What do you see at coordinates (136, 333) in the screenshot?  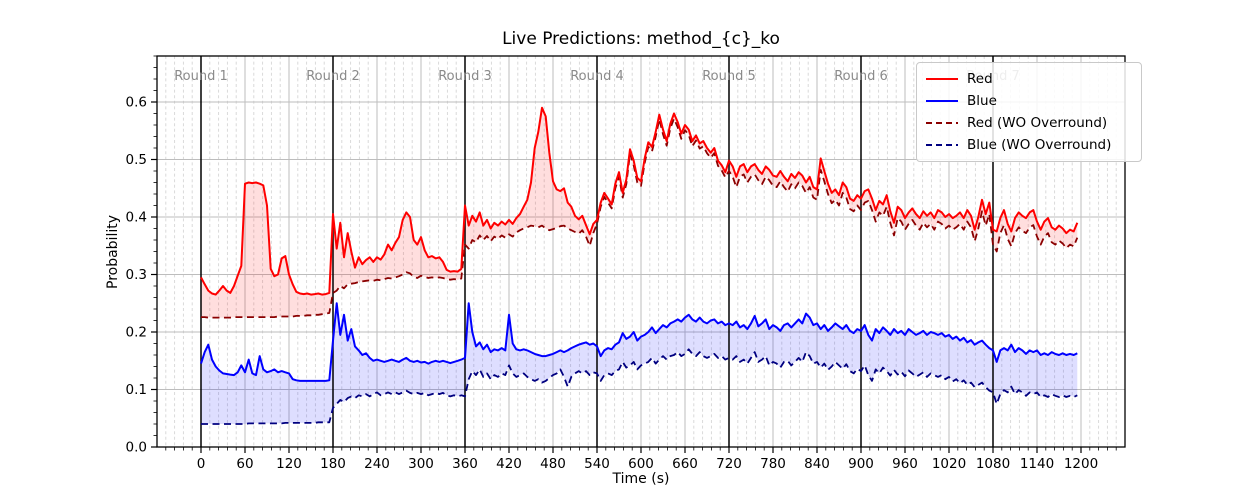 I see `y-tick-label: 0.2` at bounding box center [136, 333].